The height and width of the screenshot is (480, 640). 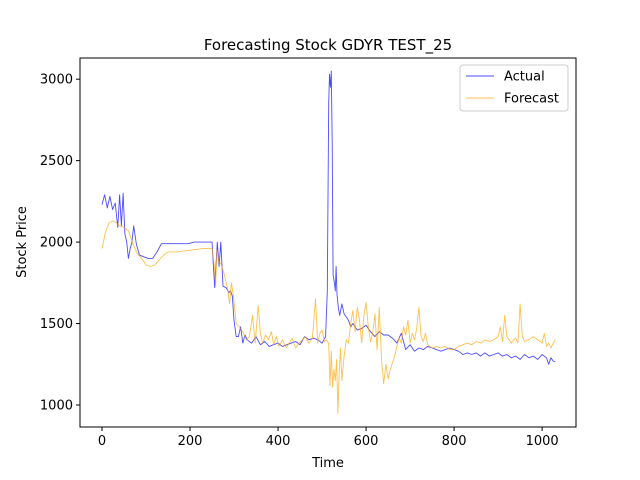 I want to click on x-tick-label: 600, so click(x=366, y=441).